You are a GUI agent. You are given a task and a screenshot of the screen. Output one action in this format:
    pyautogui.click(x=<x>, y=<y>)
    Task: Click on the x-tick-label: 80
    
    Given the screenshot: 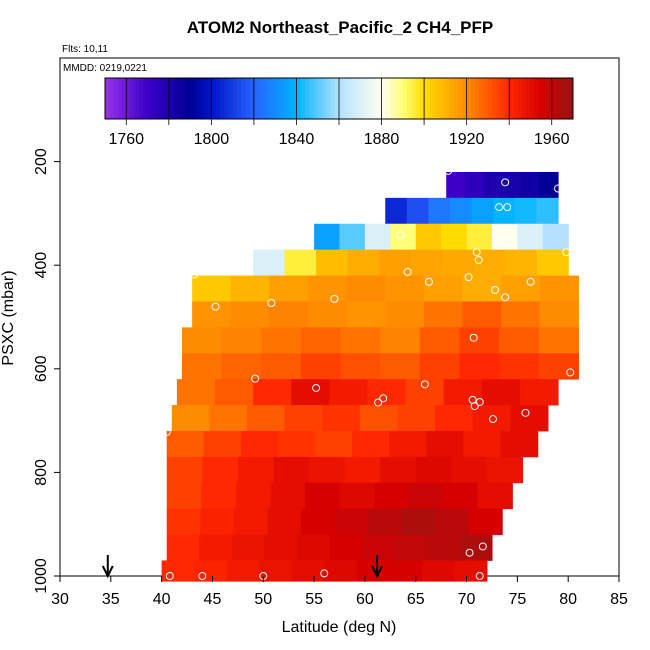 What is the action you would take?
    pyautogui.click(x=568, y=599)
    